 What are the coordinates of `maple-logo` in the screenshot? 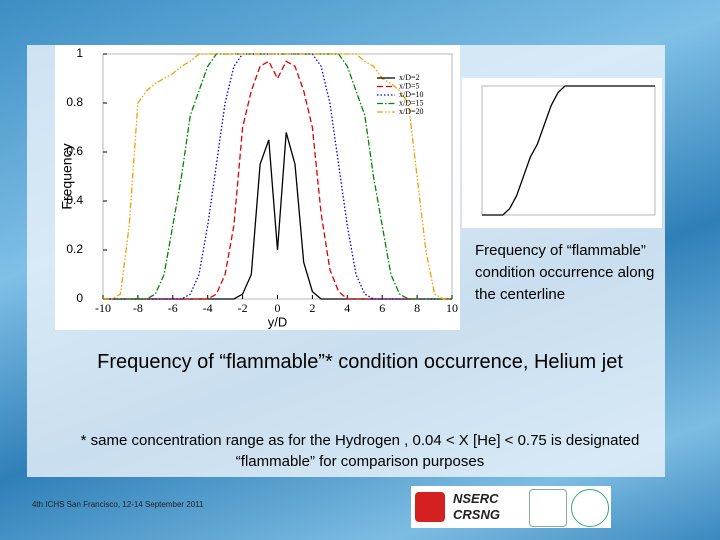 It's located at (430, 507).